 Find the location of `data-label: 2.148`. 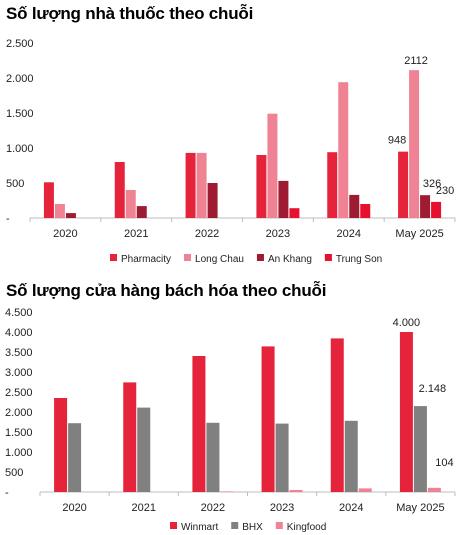

data-label: 2.148 is located at coordinates (433, 389).